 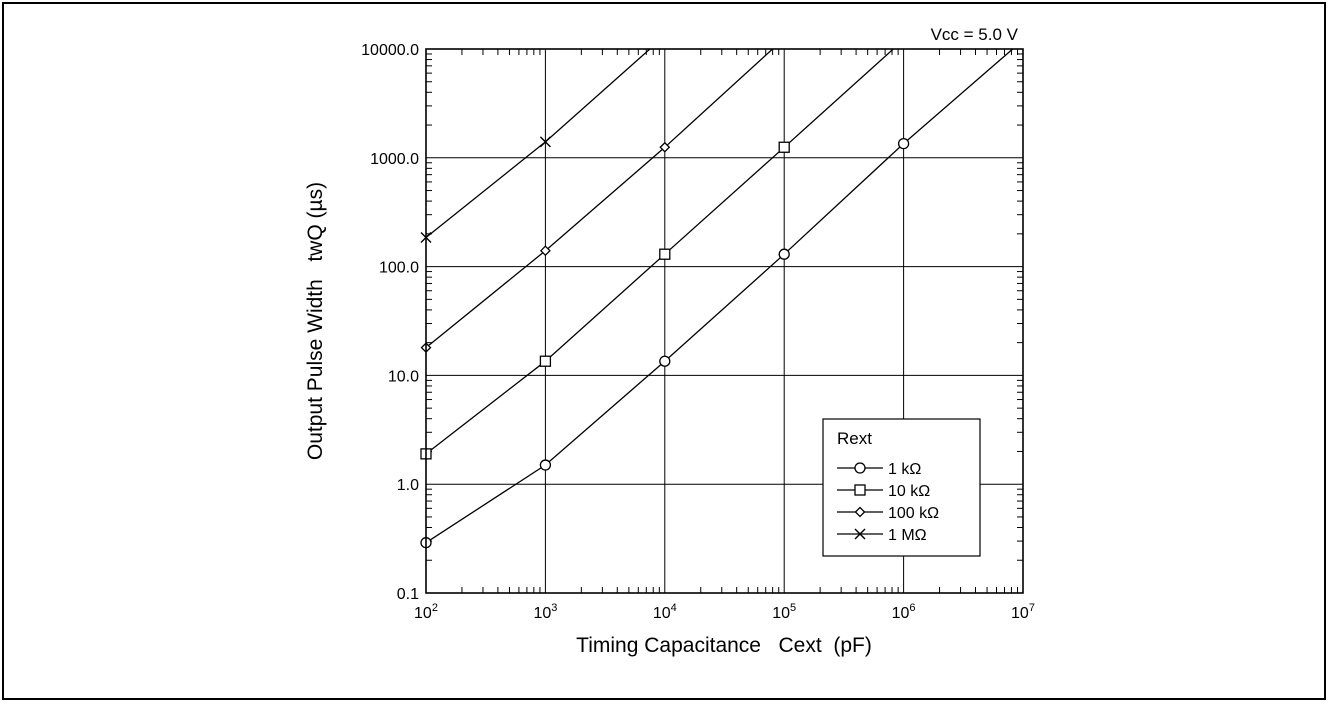 What do you see at coordinates (408, 594) in the screenshot?
I see `y-tick-label: 0.1` at bounding box center [408, 594].